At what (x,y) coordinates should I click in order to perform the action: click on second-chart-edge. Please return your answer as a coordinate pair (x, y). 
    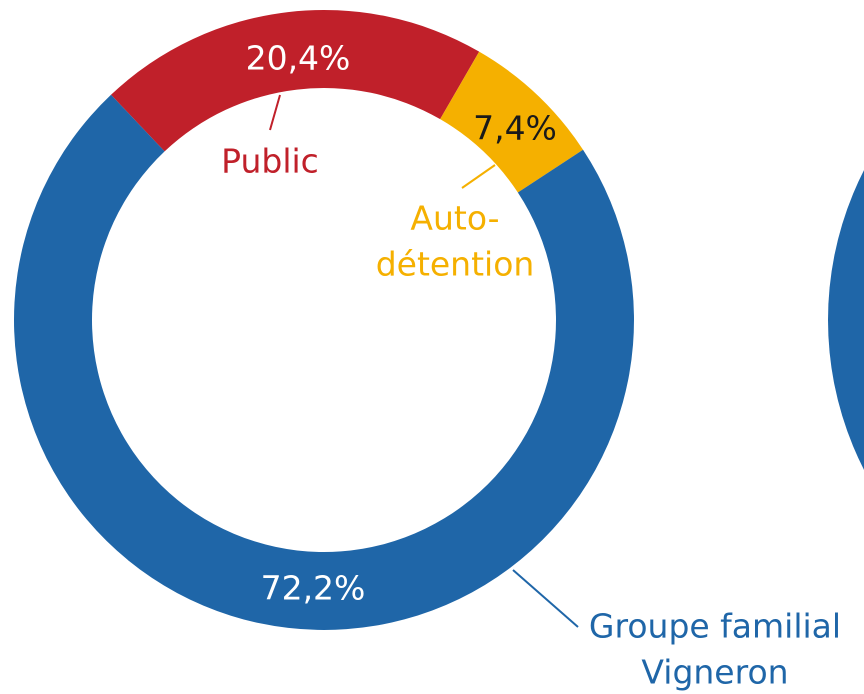
    Looking at the image, I should click on (846, 320).